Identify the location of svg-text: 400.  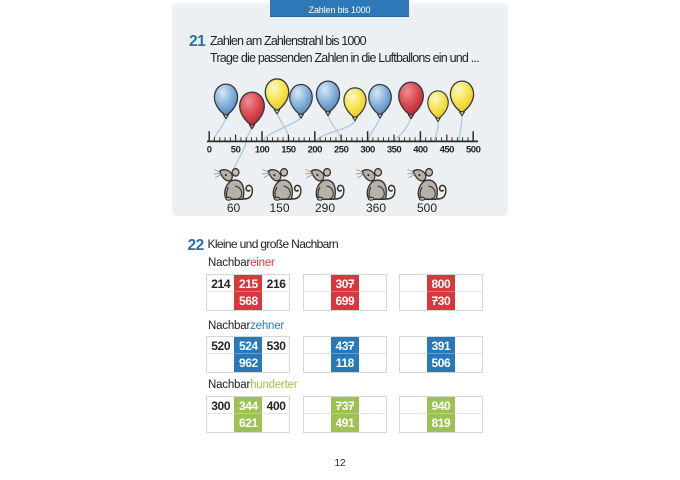
(420, 150).